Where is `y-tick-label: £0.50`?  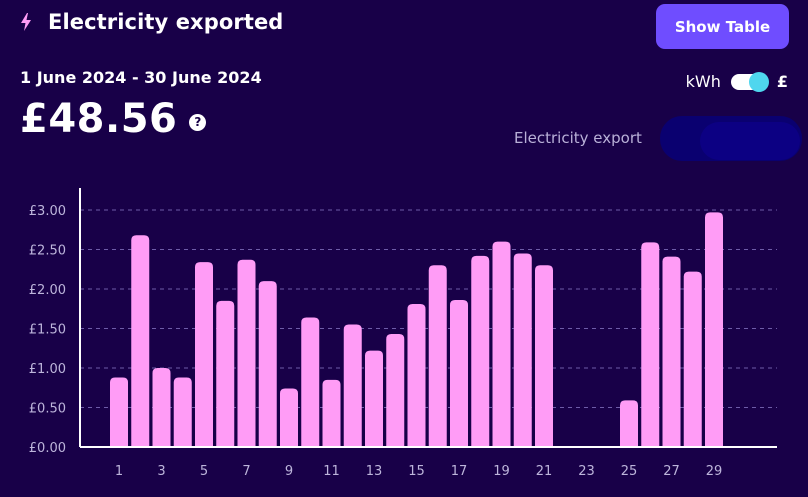 y-tick-label: £0.50 is located at coordinates (47, 409).